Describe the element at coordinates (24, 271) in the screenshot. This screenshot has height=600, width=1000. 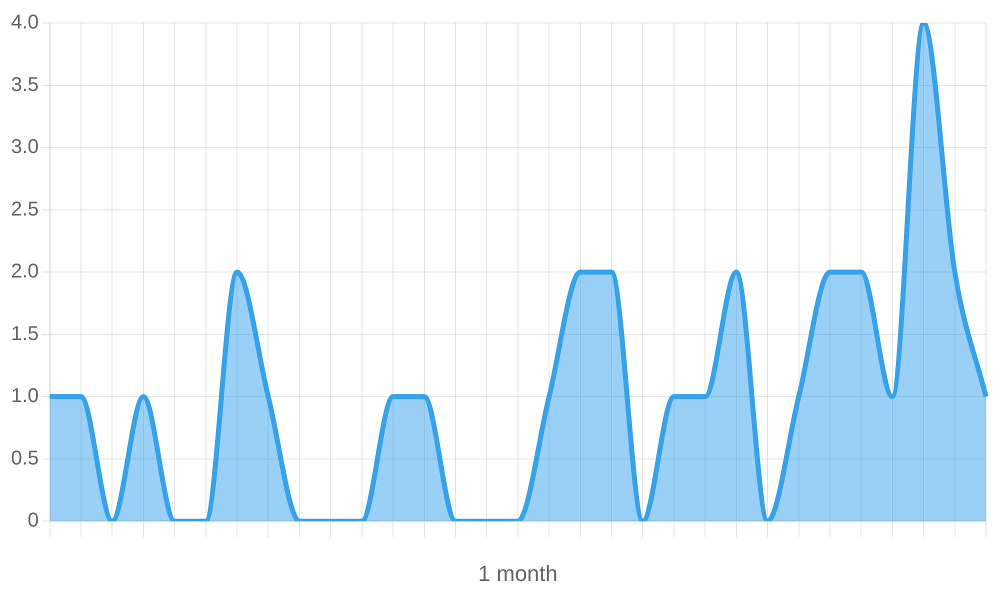
I see `y-tick-label: 2.0` at that location.